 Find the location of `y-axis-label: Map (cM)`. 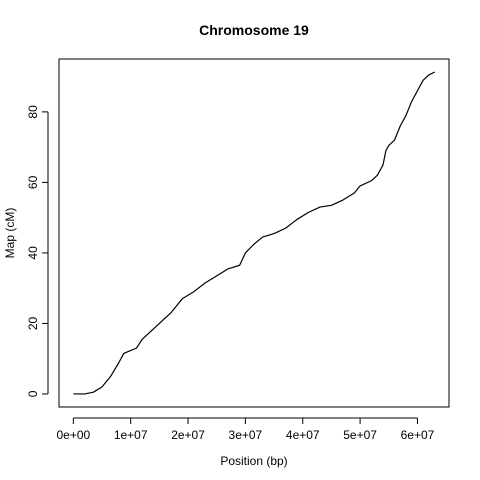

y-axis-label: Map (cM) is located at coordinates (10, 233).